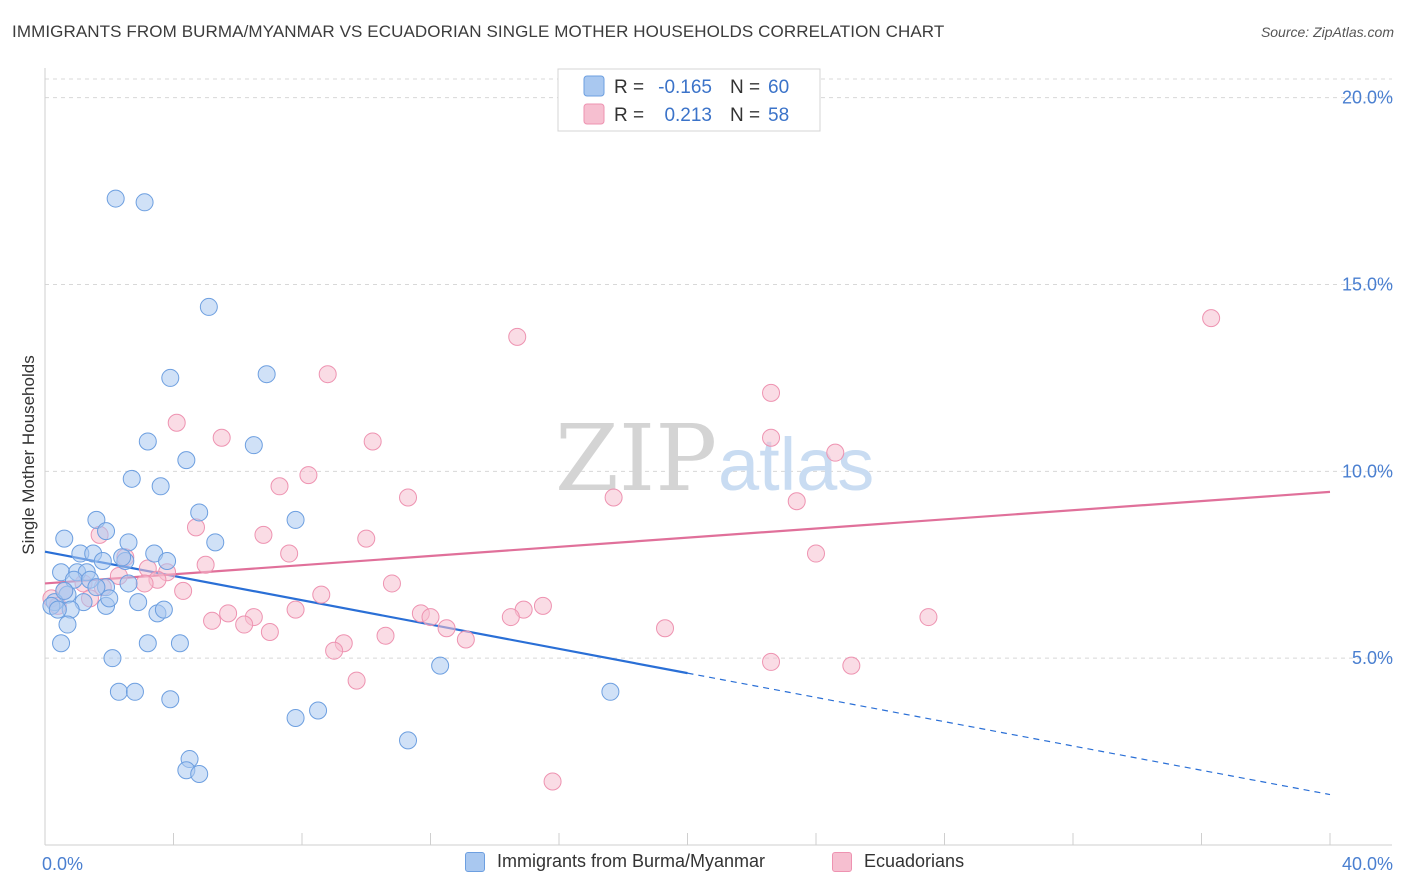 The width and height of the screenshot is (1406, 892). I want to click on legend-r-value-1: -0.165, so click(685, 87).